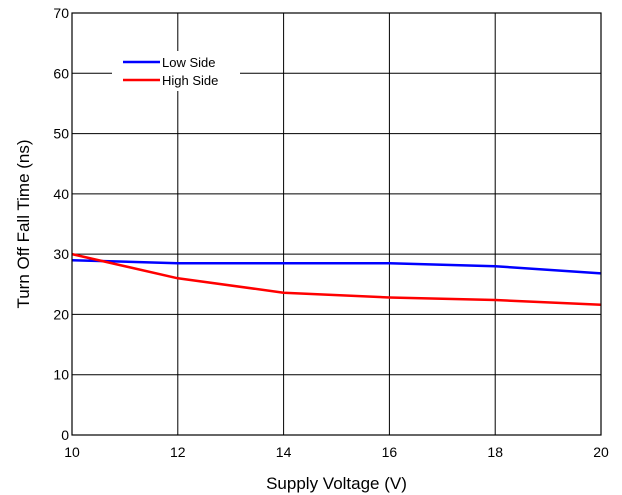  Describe the element at coordinates (188, 62) in the screenshot. I see `legend-label: Low Side` at that location.